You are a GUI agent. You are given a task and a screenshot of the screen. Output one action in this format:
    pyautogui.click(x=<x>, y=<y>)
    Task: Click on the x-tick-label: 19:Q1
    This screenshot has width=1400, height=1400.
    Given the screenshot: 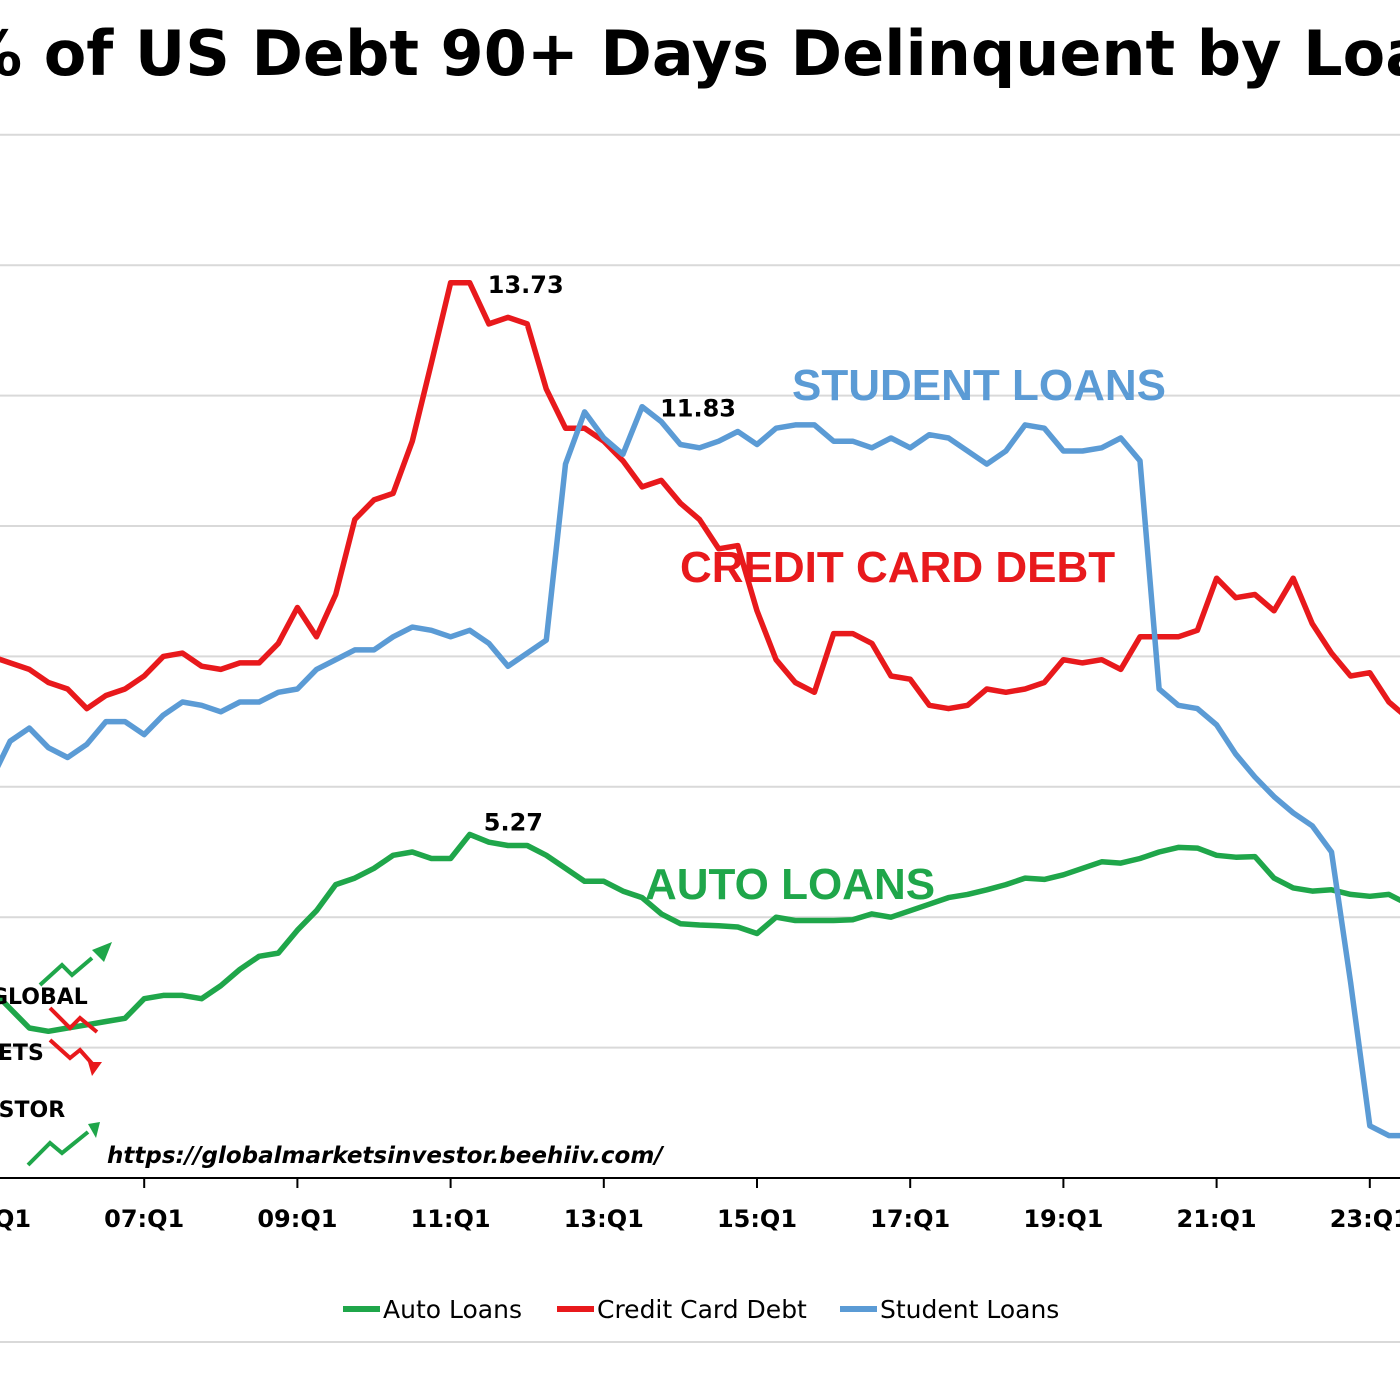 What is the action you would take?
    pyautogui.click(x=1063, y=1219)
    